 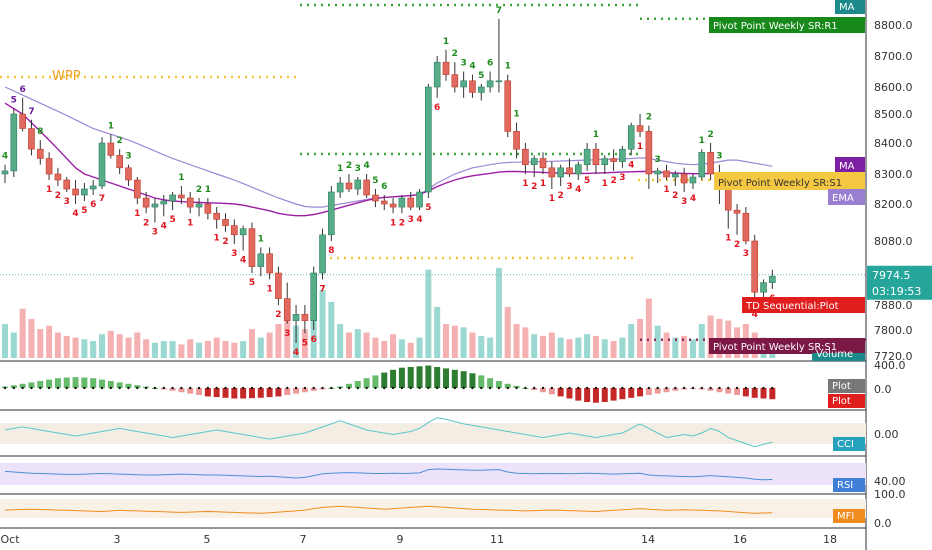 I want to click on ma-top-label-bg, so click(x=850, y=7).